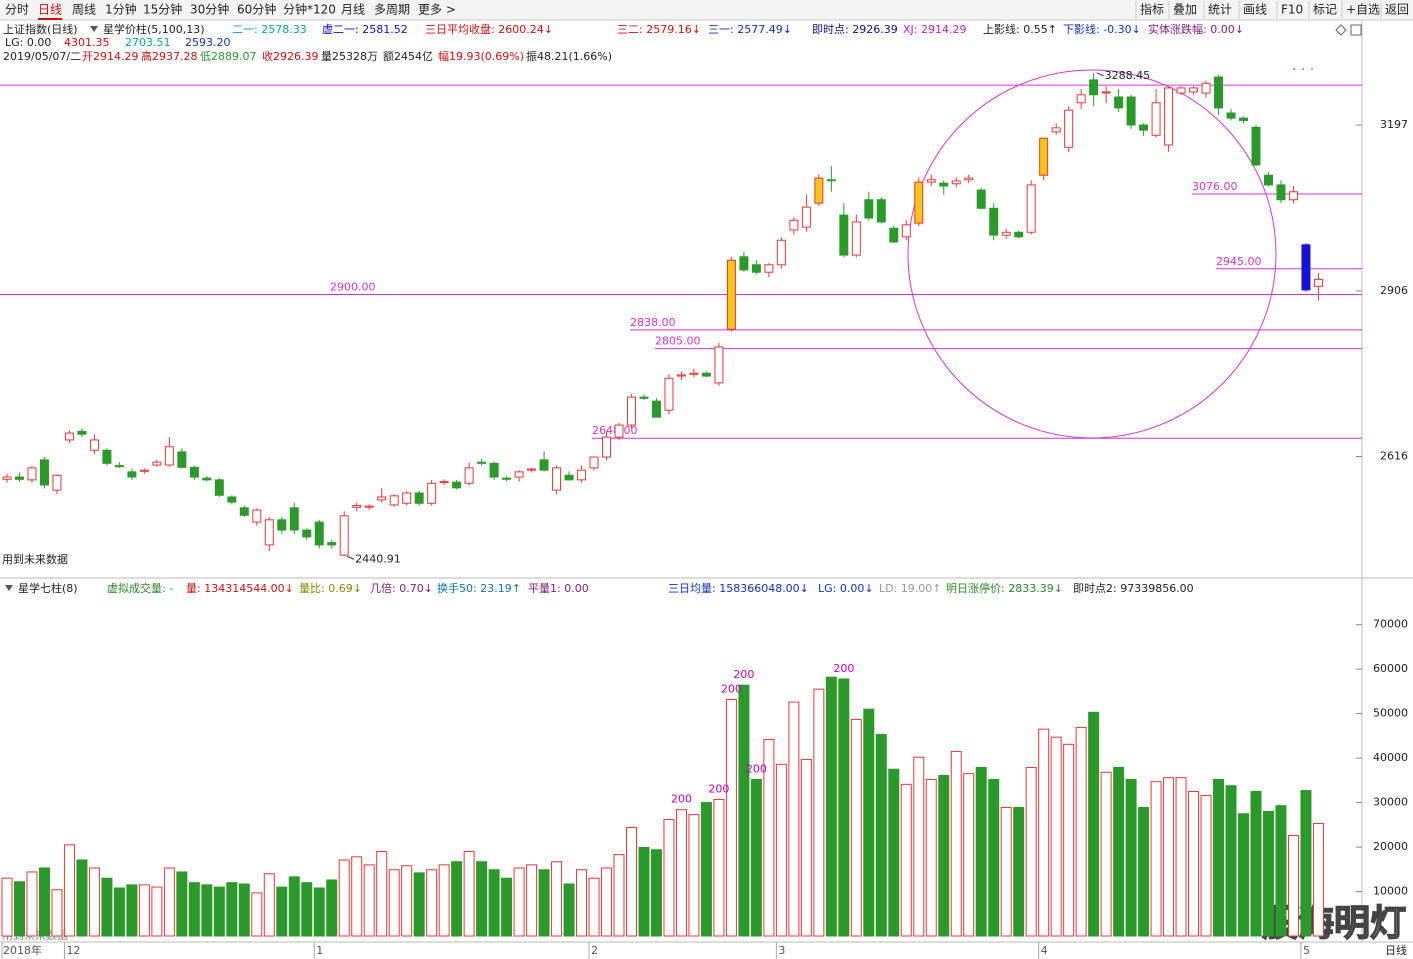  What do you see at coordinates (17, 10) in the screenshot?
I see `toolbar-item: 分时` at bounding box center [17, 10].